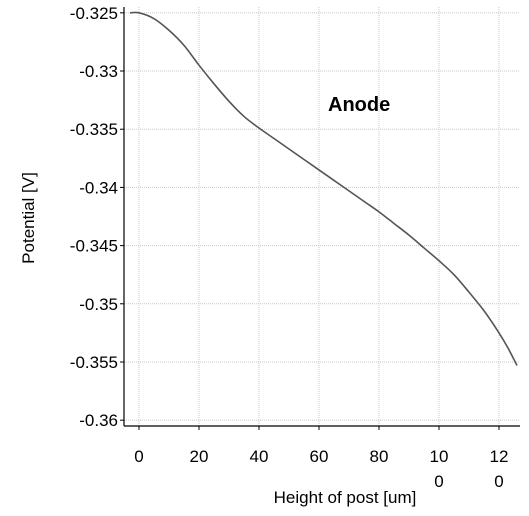  I want to click on x-tick-label: 40, so click(259, 456).